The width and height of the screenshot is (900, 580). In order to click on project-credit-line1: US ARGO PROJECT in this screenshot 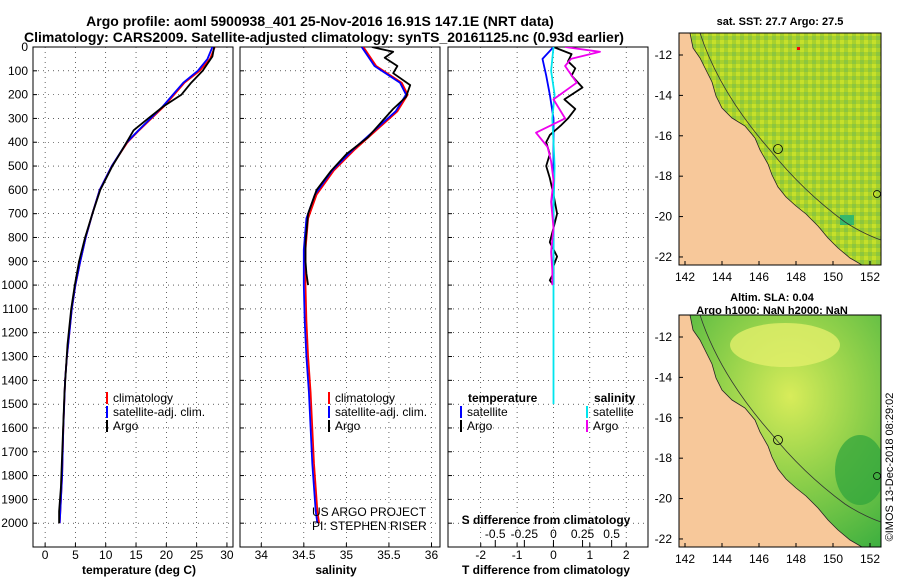, I will do `click(369, 512)`.